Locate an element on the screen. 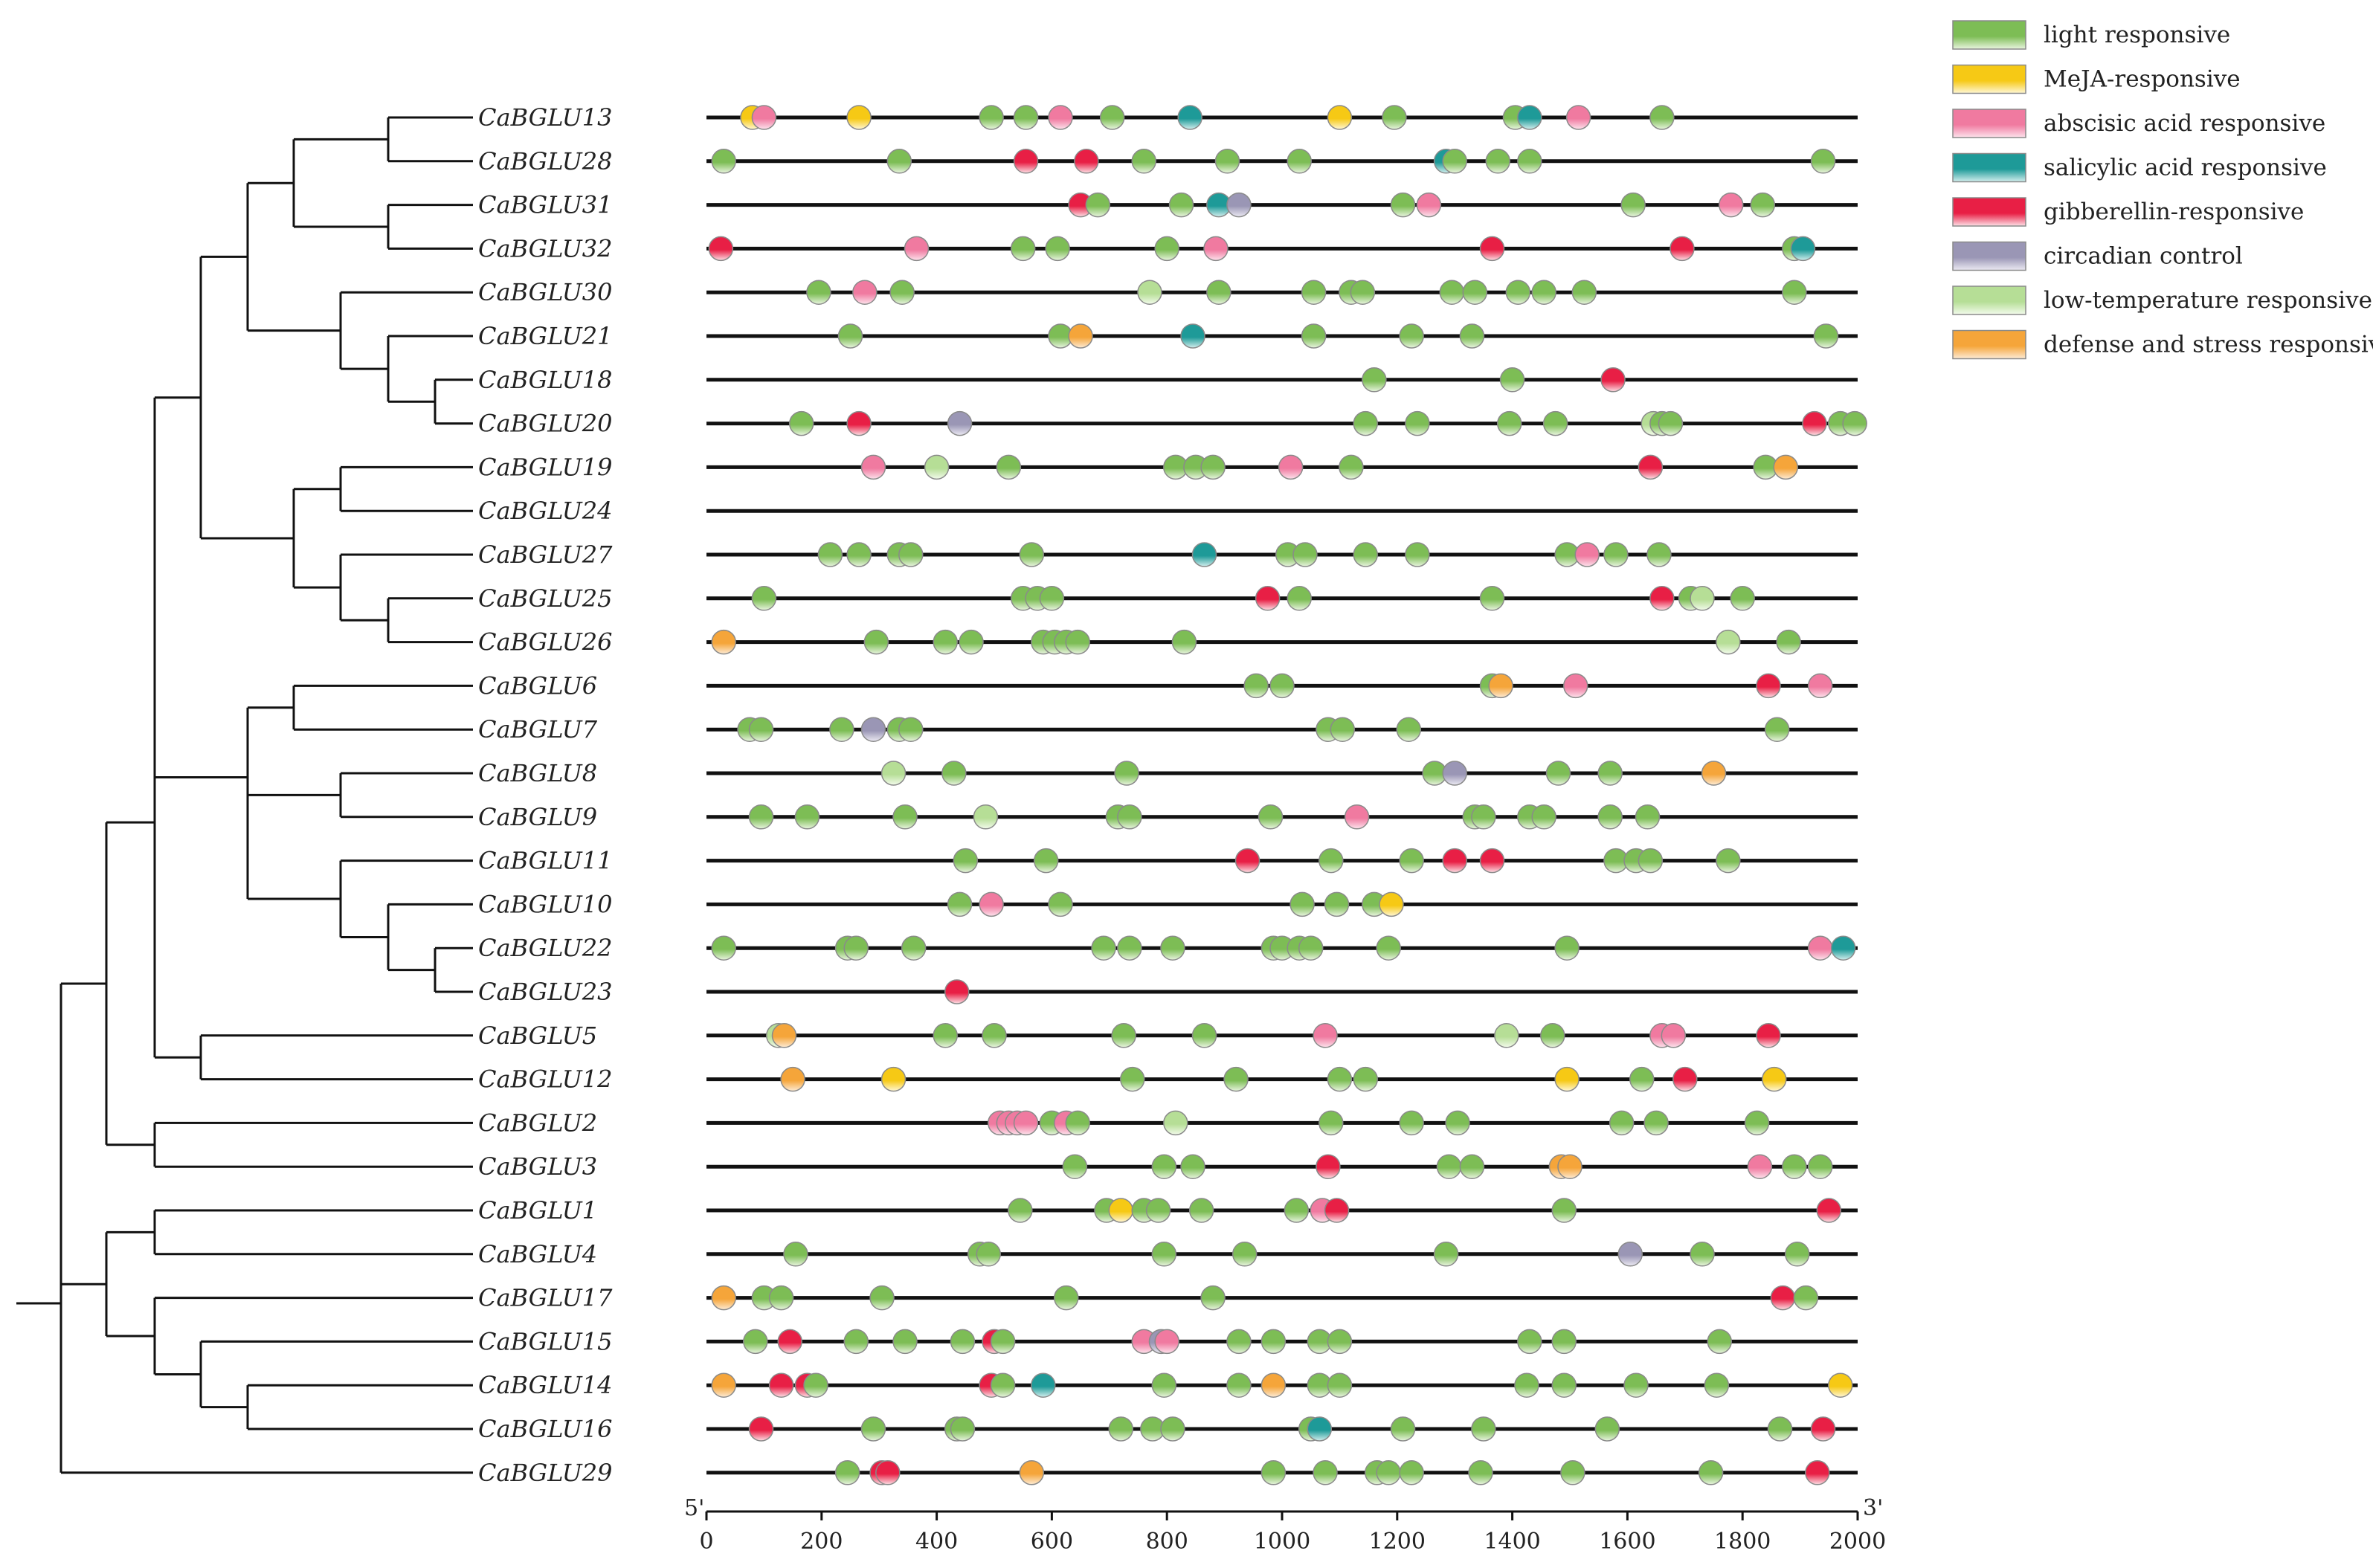 This screenshot has width=2373, height=1568. legend-item: light responsive is located at coordinates (2091, 35).